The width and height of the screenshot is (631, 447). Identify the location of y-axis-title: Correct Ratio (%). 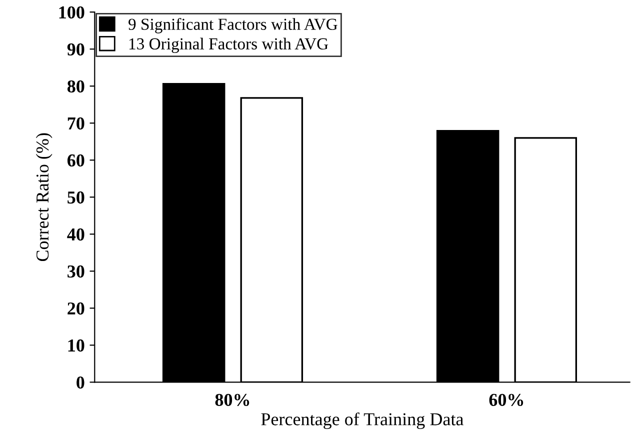
(44, 197).